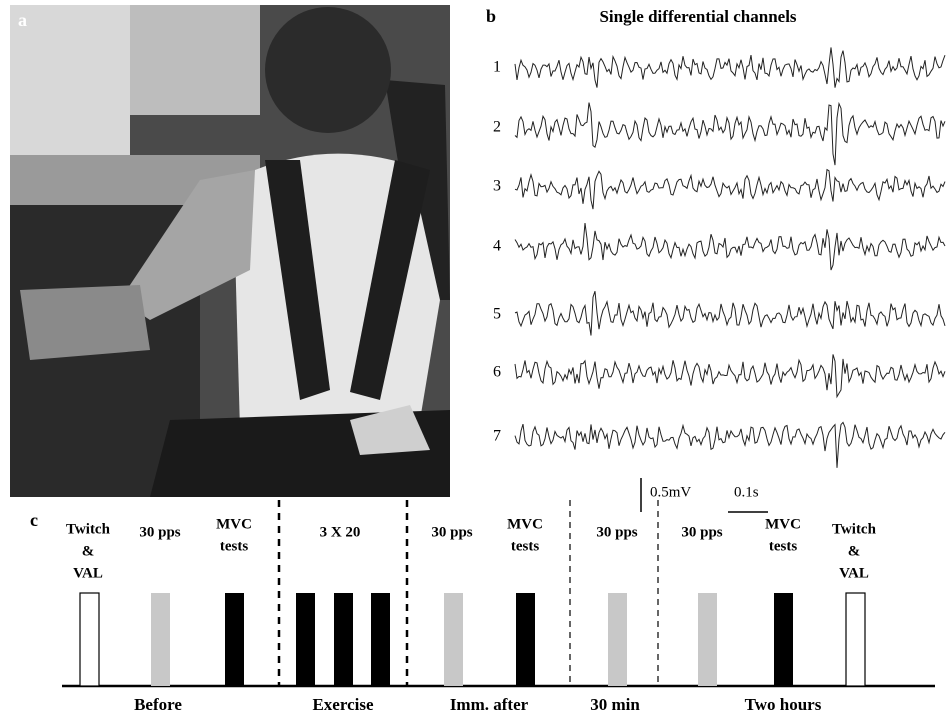 The image size is (950, 718). Describe the element at coordinates (158, 704) in the screenshot. I see `phase-label: Before` at that location.